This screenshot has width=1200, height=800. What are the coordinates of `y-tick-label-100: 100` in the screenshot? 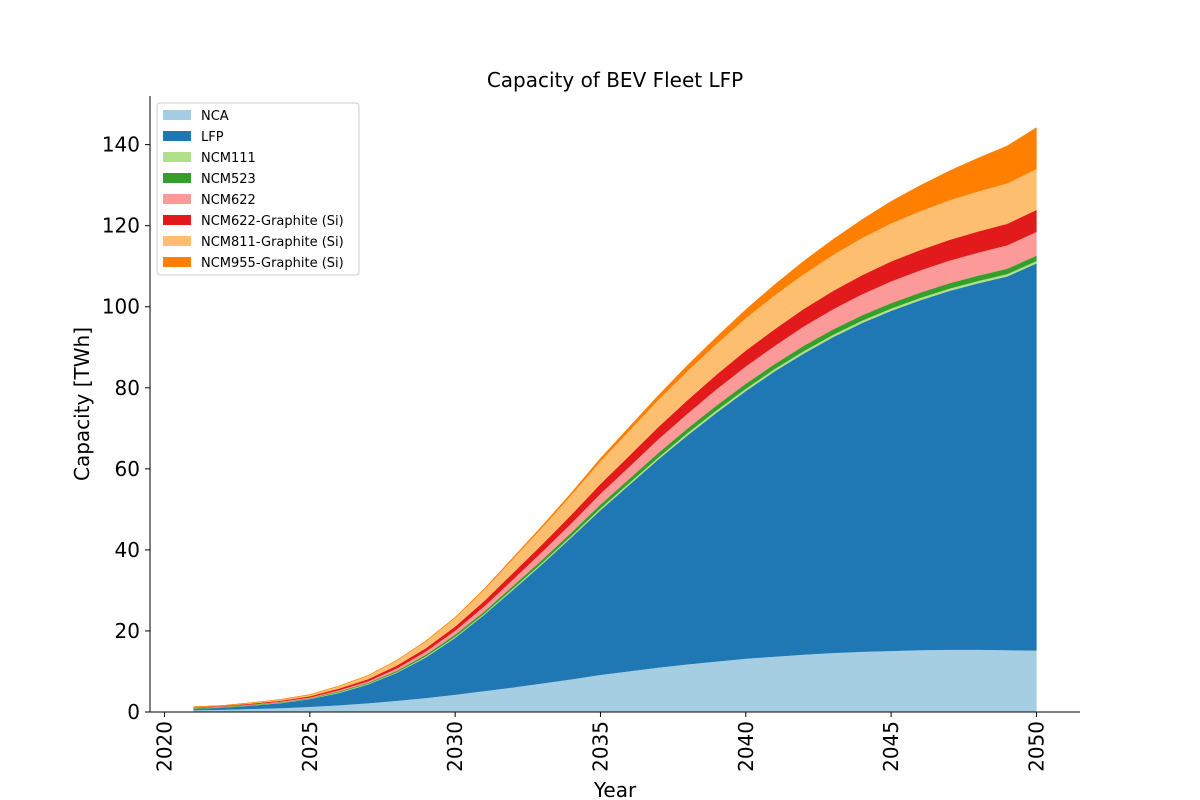 It's located at (121, 307).